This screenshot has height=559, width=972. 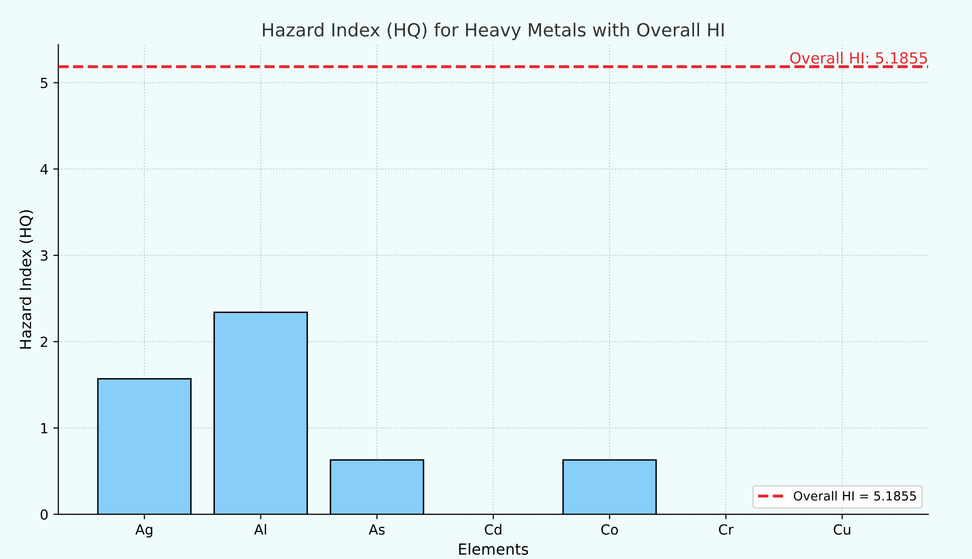 What do you see at coordinates (26, 279) in the screenshot?
I see `y-axis-title: Hazard Index (HQ)` at bounding box center [26, 279].